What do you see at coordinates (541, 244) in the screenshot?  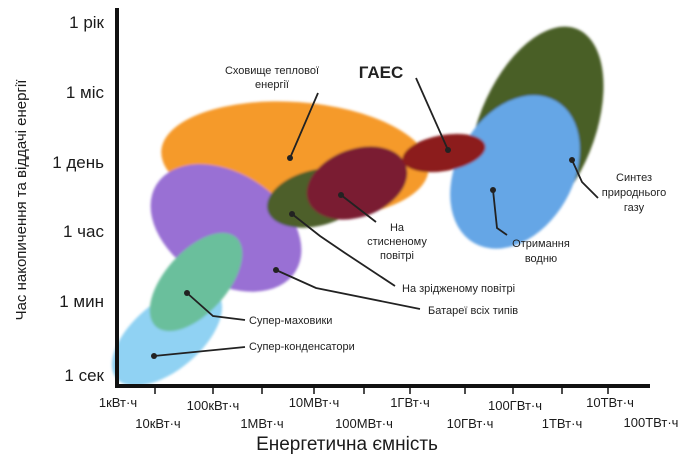 I see `label-hydrogen-line1: Отримання` at bounding box center [541, 244].